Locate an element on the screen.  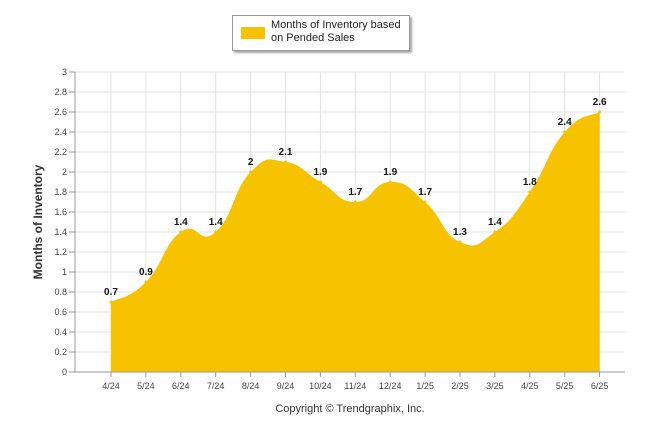
y-tick-label: 0.8 is located at coordinates (60, 292).